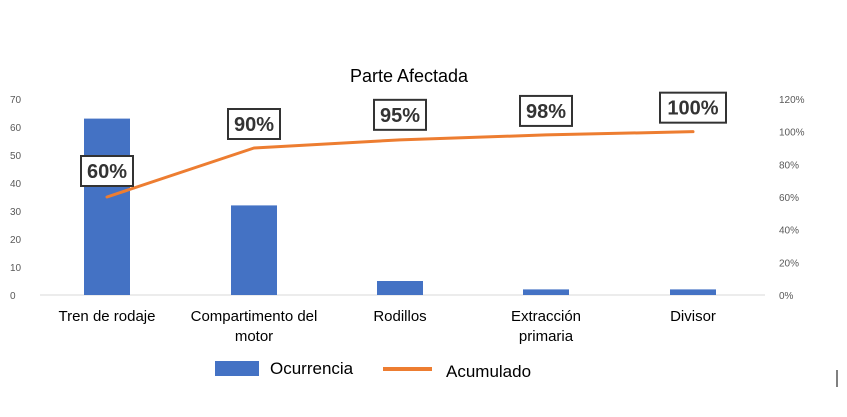  I want to click on legend-label-ocurrencia: Ocurrencia, so click(312, 368).